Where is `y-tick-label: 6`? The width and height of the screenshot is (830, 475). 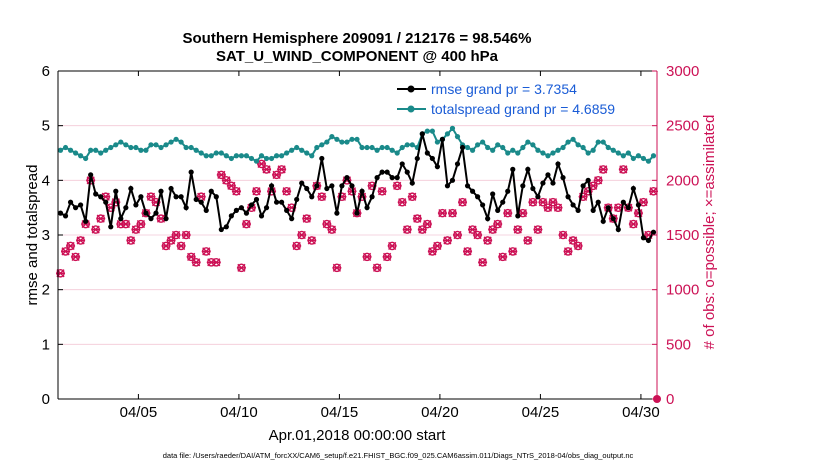 y-tick-label: 6 is located at coordinates (46, 71).